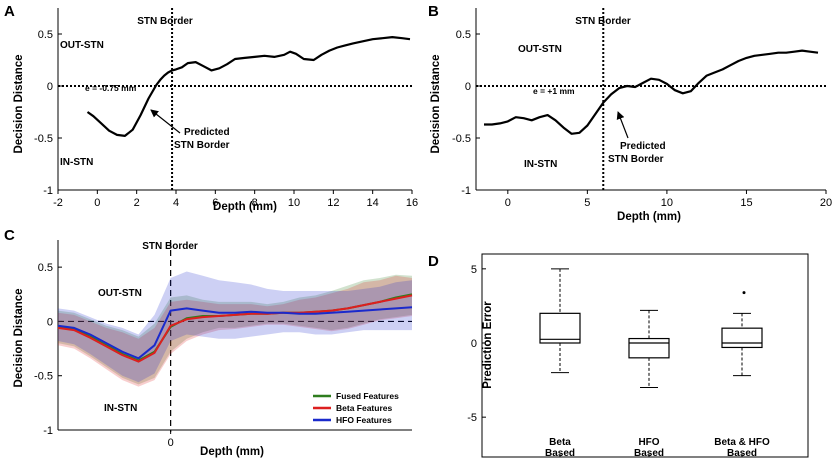 The width and height of the screenshot is (836, 459). What do you see at coordinates (744, 293) in the screenshot?
I see `outlier-point` at bounding box center [744, 293].